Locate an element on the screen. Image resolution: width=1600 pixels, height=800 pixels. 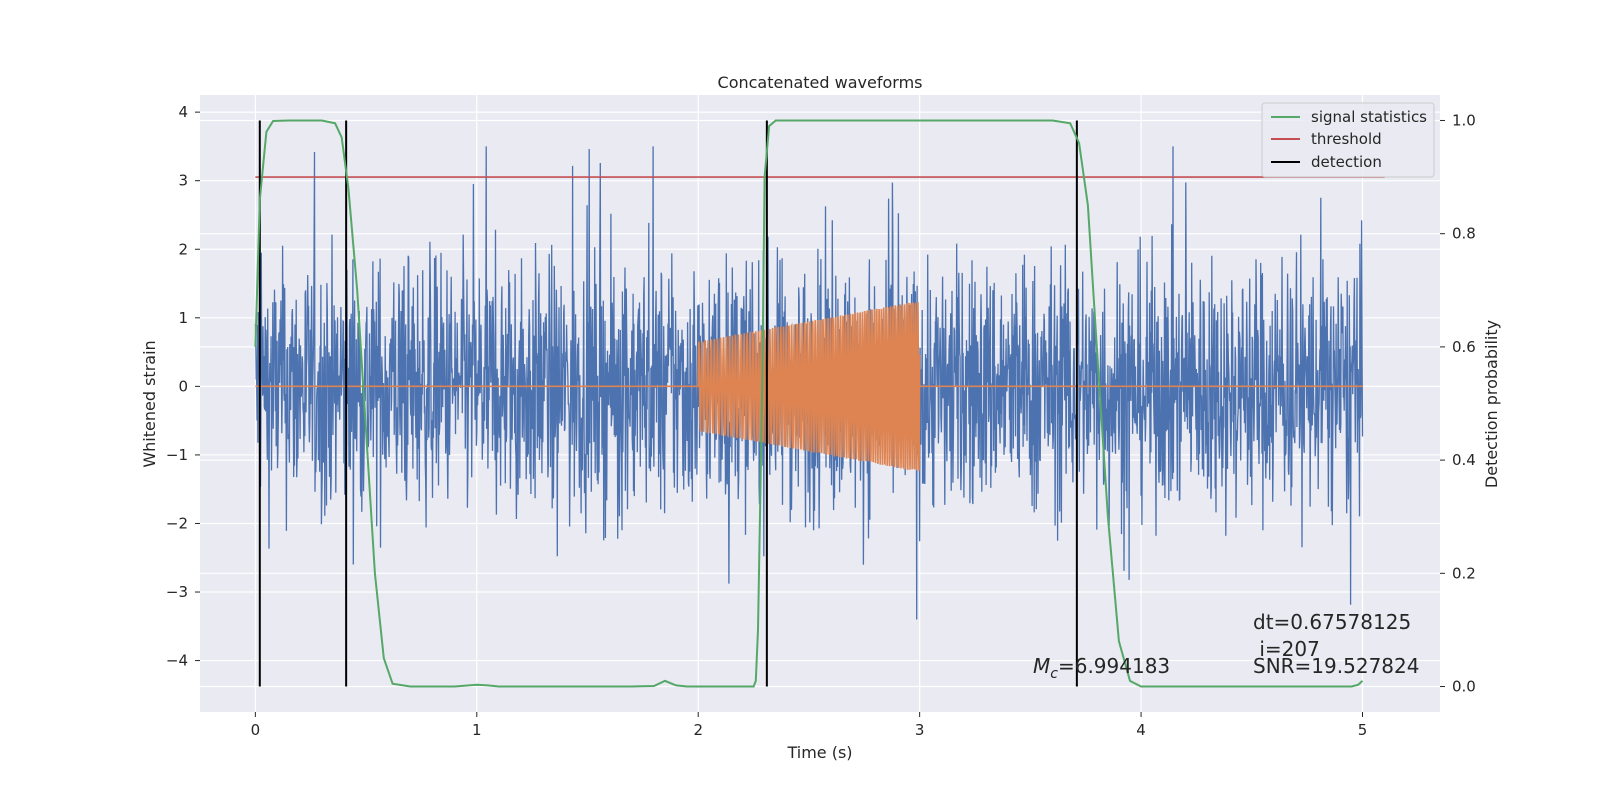
chirp-mass-annotation: Mc=6.994183 is located at coordinates (1101, 668).